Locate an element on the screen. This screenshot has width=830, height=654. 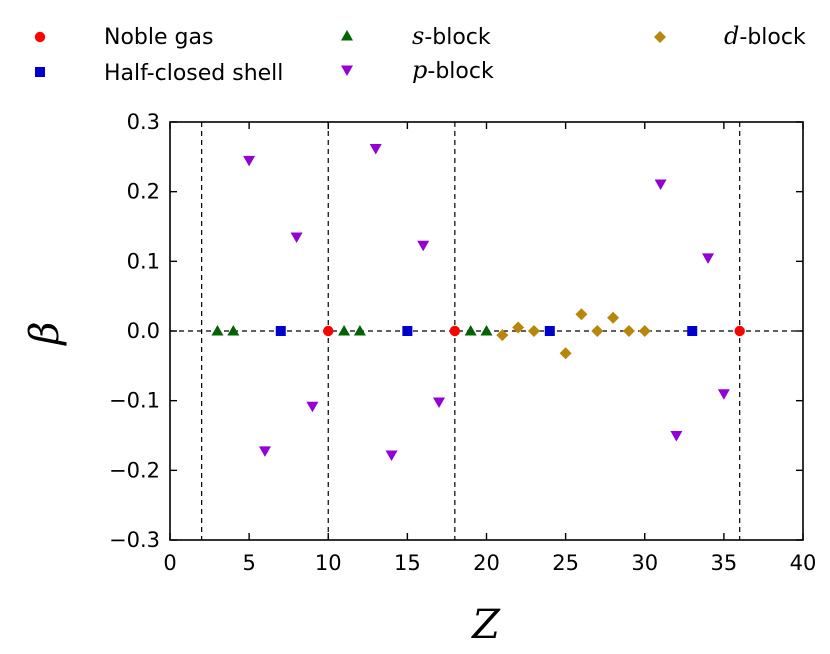
legend-marker-noble-gas is located at coordinates (40, 37).